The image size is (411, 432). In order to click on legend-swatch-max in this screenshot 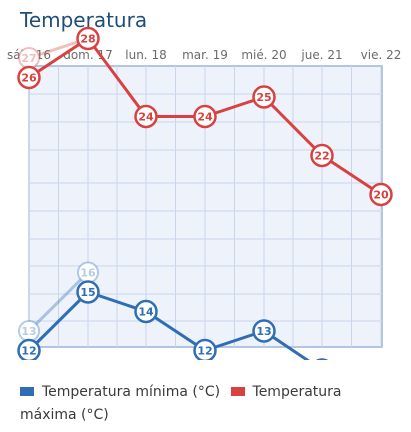, I will do `click(237, 391)`.